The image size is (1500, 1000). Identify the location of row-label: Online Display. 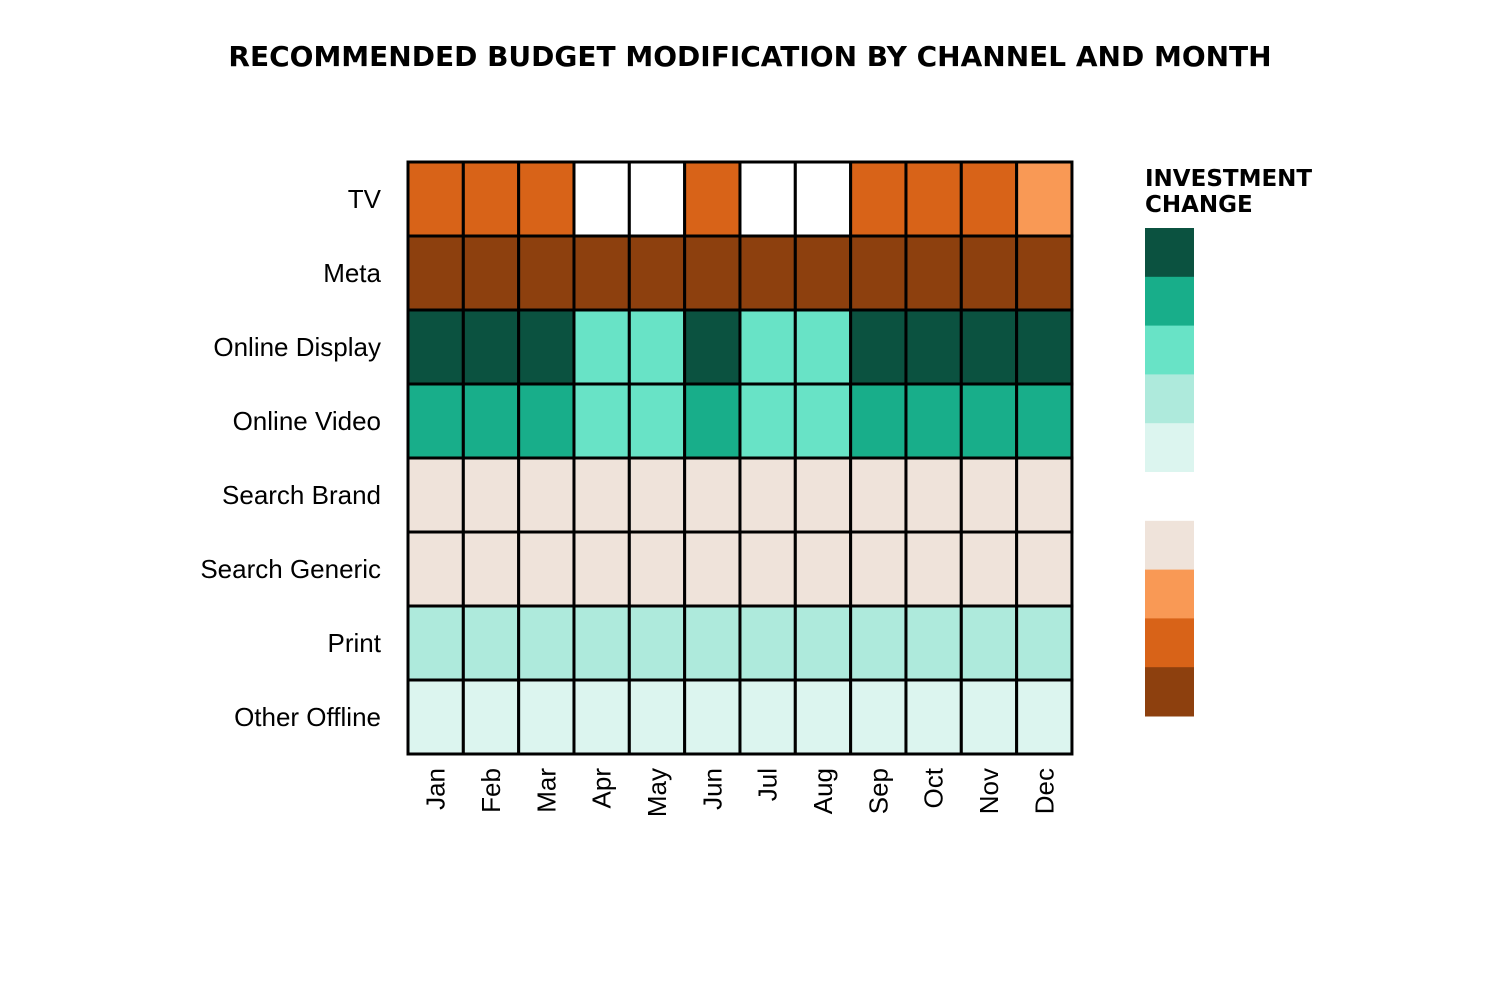
(297, 347).